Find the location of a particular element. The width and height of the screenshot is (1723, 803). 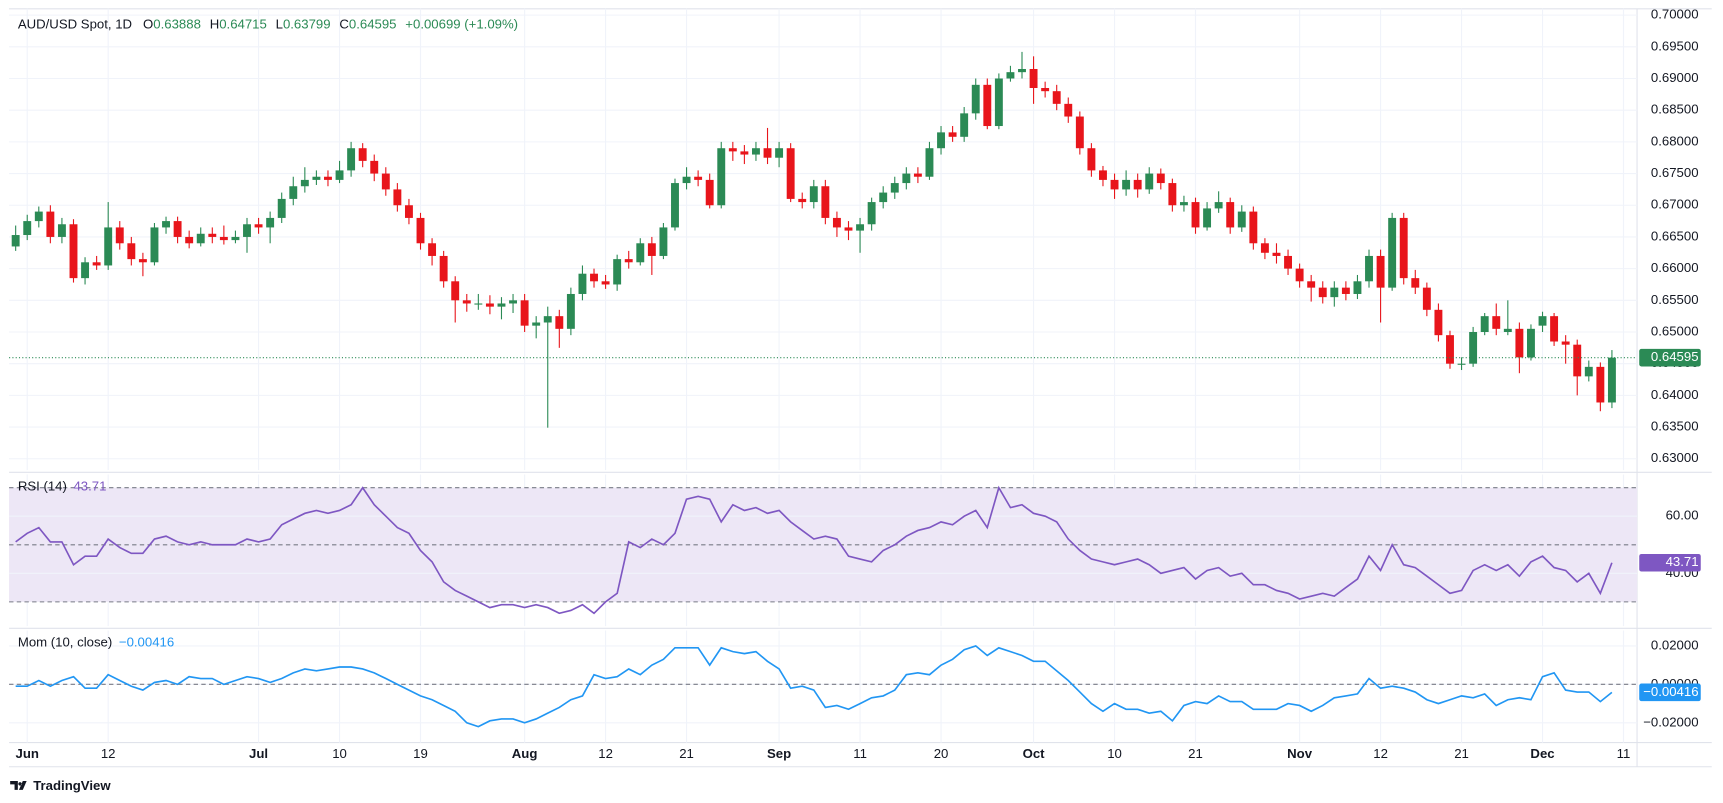

y-tick-label: 60.00 is located at coordinates (1682, 515).